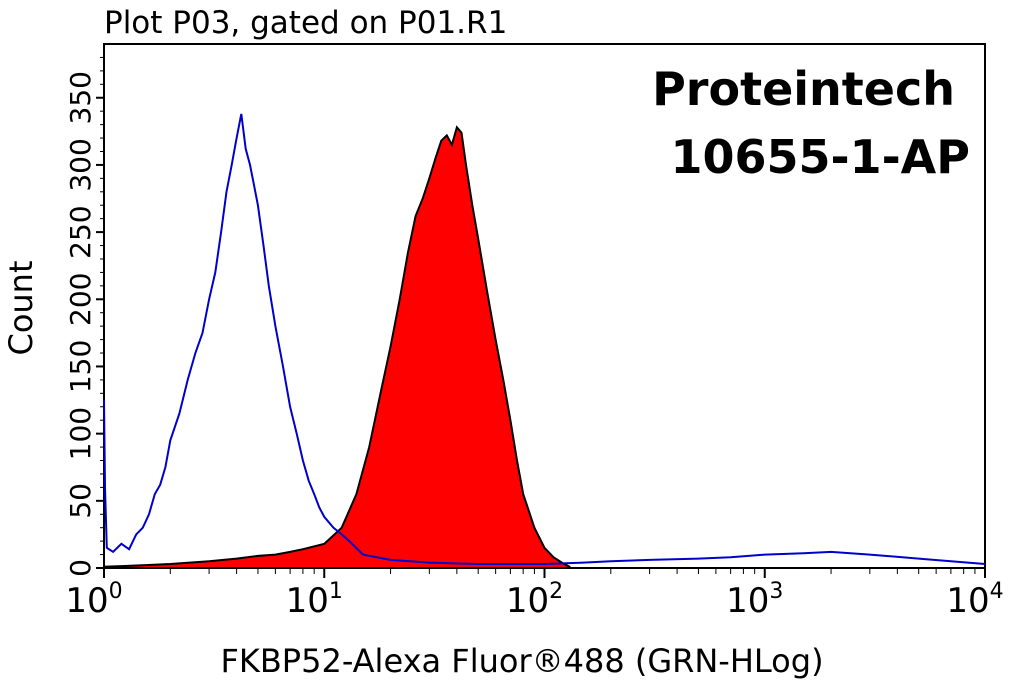  I want to click on brand-annotation: Proteintech, so click(803, 89).